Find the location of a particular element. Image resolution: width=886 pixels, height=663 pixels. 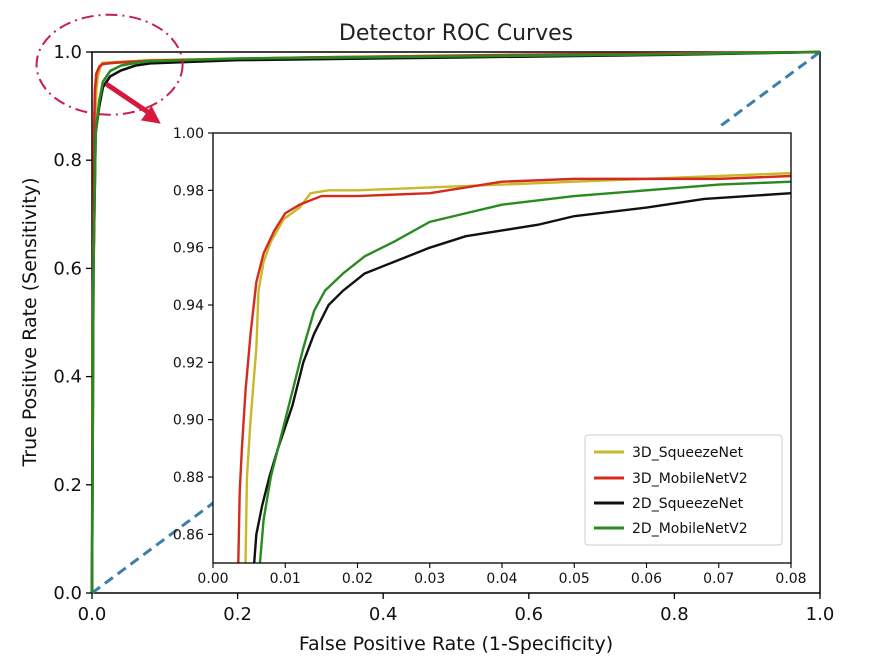

inset-y-tick-label: 0.88 is located at coordinates (188, 478).